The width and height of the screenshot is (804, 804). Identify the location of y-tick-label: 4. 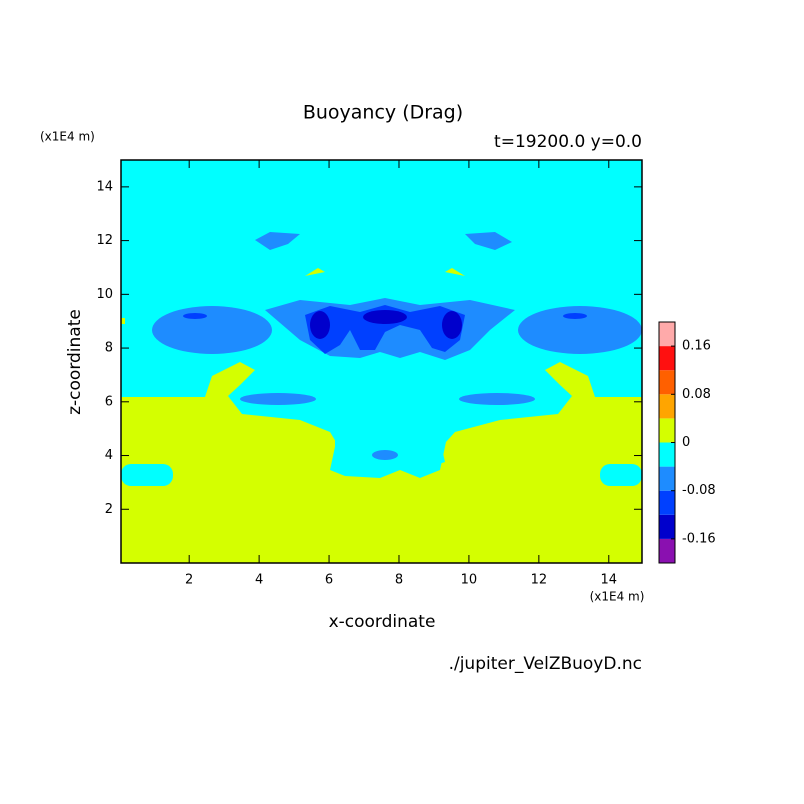
(109, 455).